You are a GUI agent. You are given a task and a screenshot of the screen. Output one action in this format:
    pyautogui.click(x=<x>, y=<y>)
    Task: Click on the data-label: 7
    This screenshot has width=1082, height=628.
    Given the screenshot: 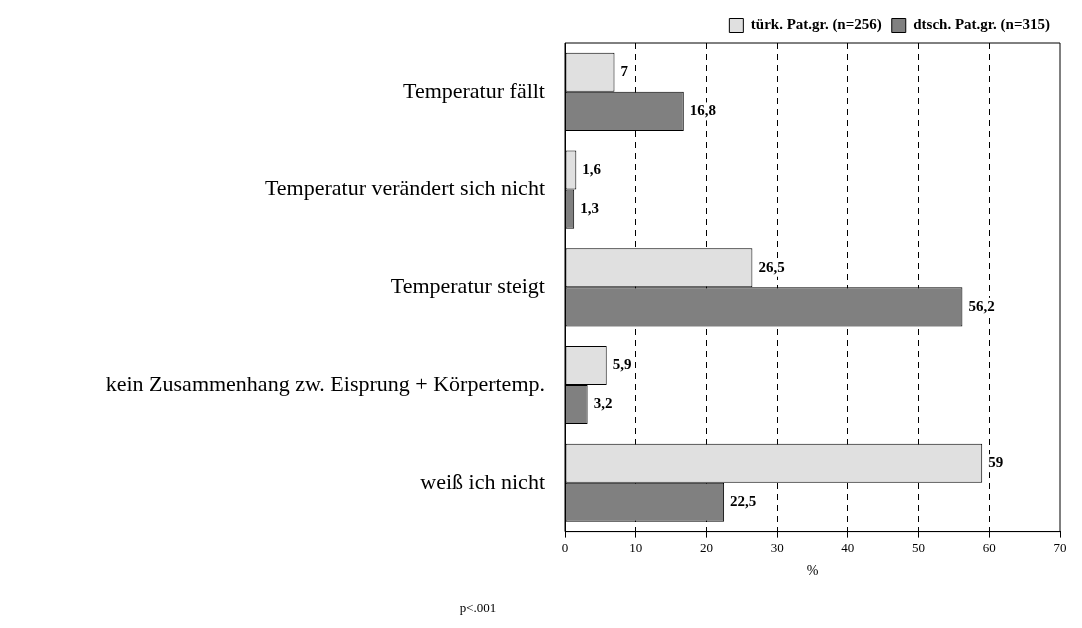 What is the action you would take?
    pyautogui.click(x=624, y=71)
    